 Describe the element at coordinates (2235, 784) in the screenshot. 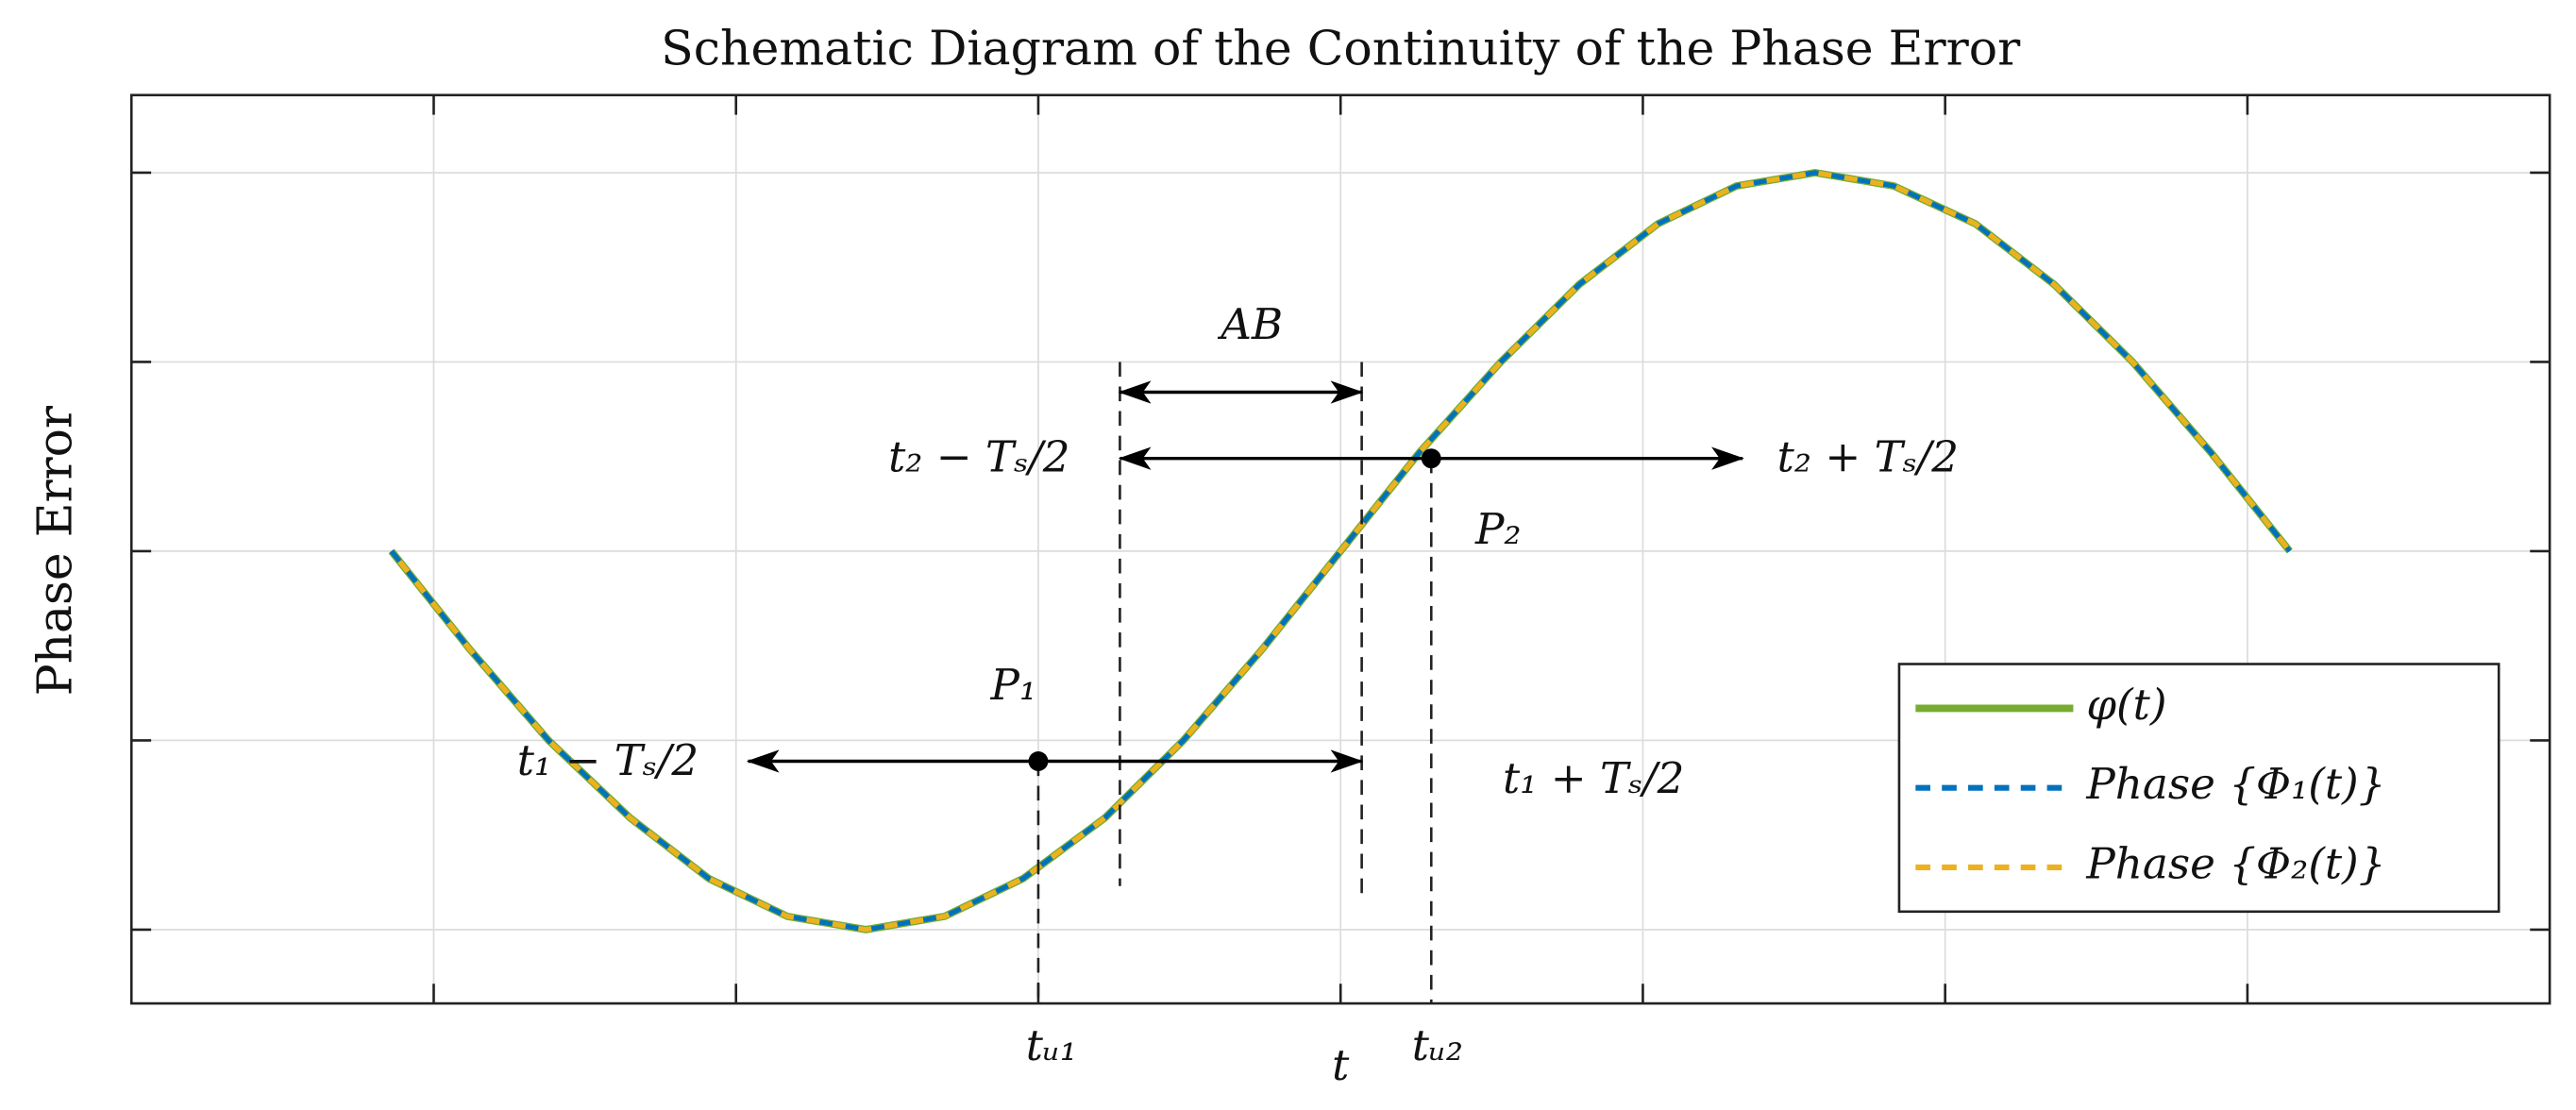

I see `legend-label: Phase {Φ₁(t)}` at that location.